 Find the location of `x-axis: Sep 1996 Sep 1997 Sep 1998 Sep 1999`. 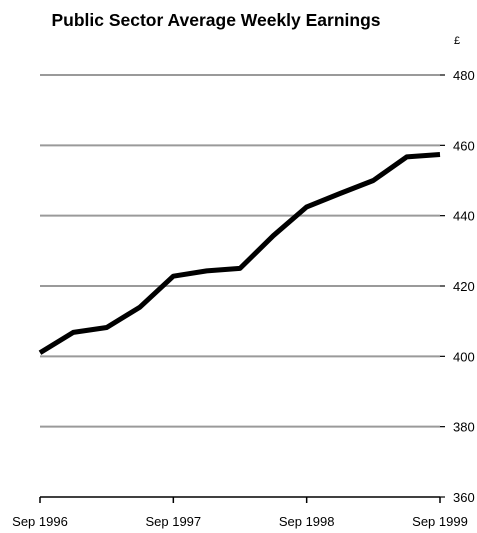

x-axis: Sep 1996 Sep 1997 Sep 1998 Sep 1999 is located at coordinates (240, 512).